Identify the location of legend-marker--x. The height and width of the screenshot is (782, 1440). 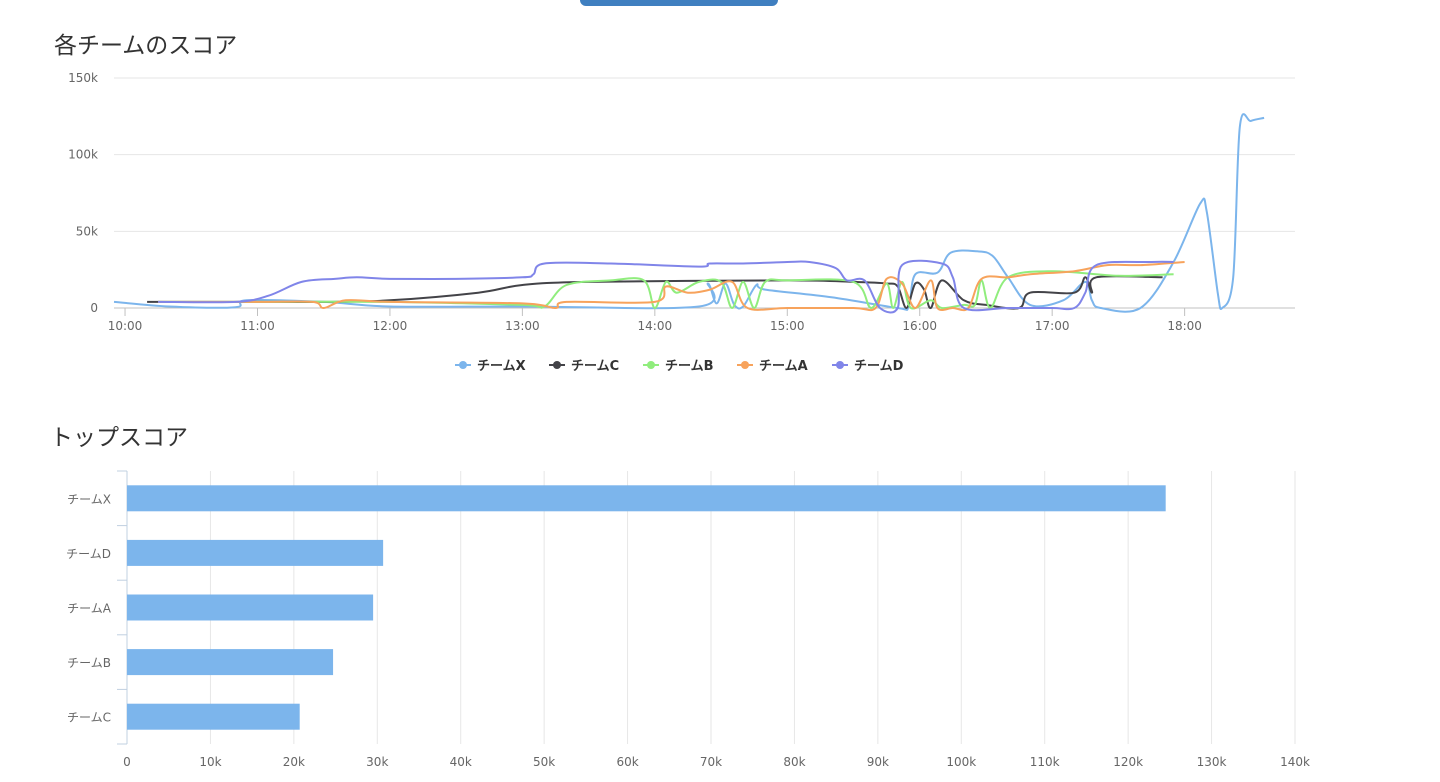
(463, 365).